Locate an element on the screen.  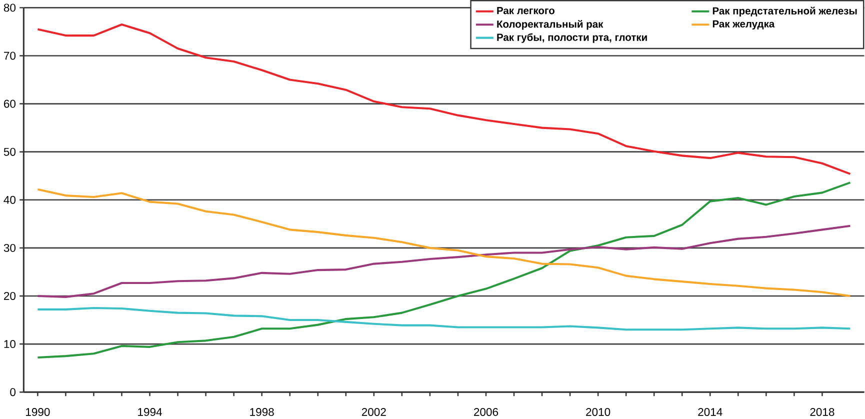
y-tick-label: 40 is located at coordinates (10, 200).